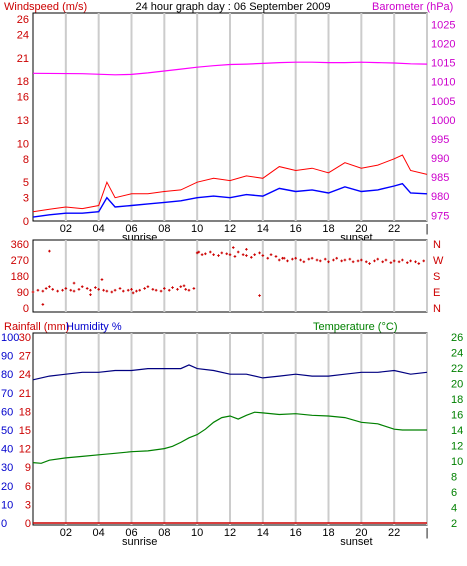  I want to click on direction-tick-label: 360, so click(20, 245).